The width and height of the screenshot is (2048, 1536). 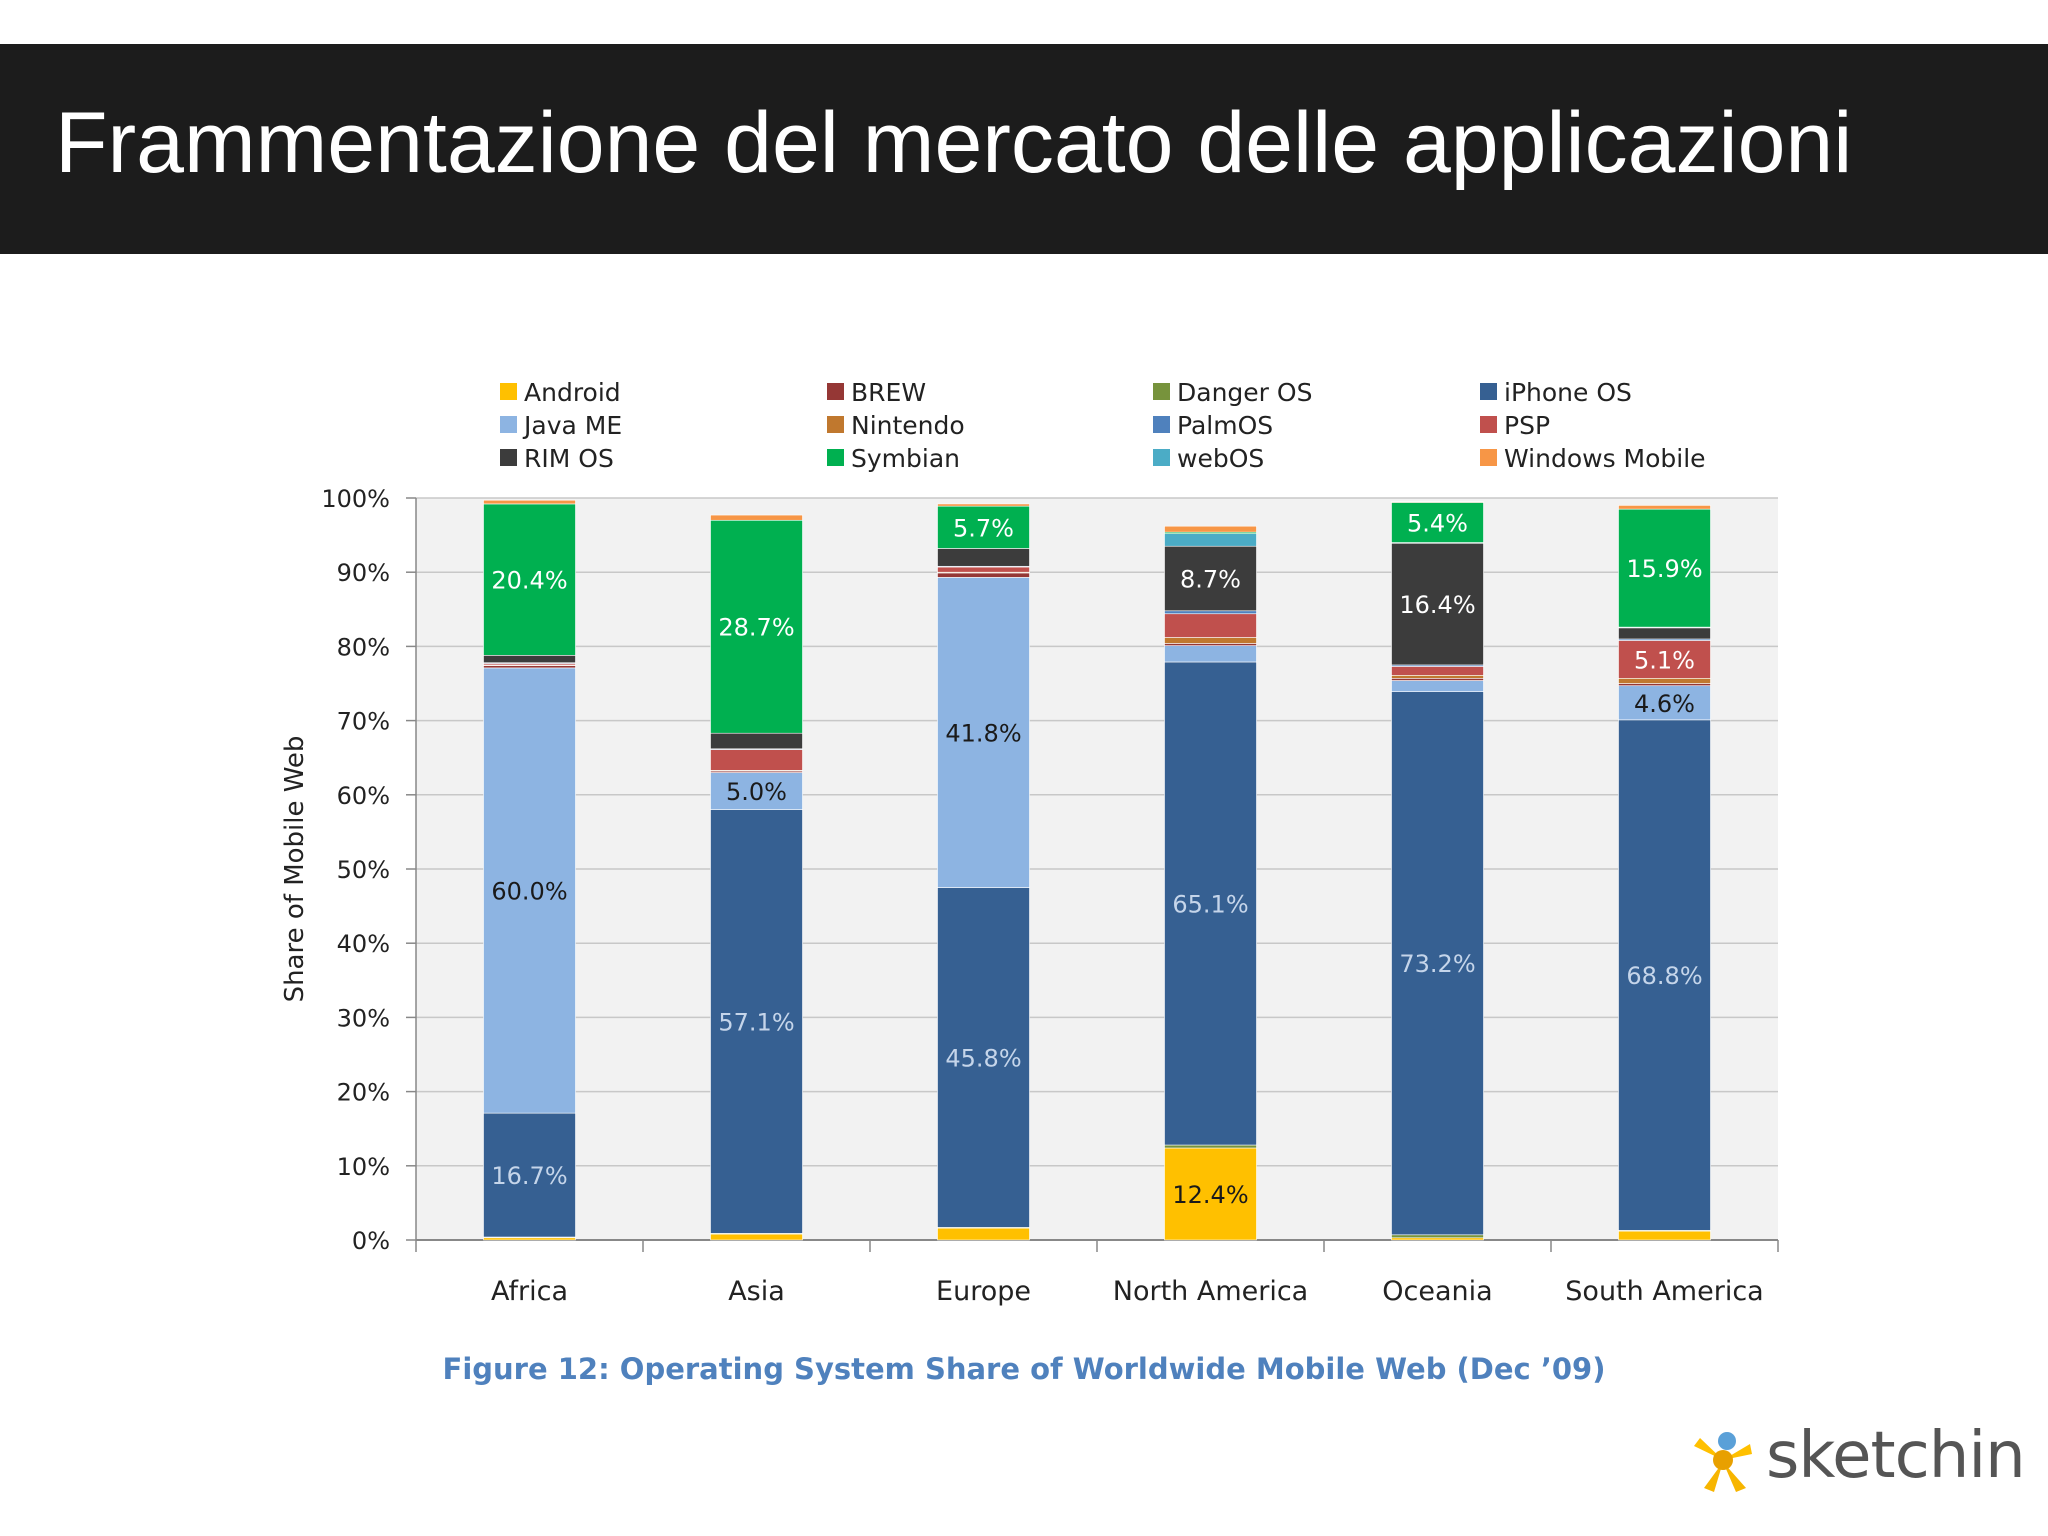 I want to click on data-label-europe-symbian: 5.7%, so click(x=983, y=528).